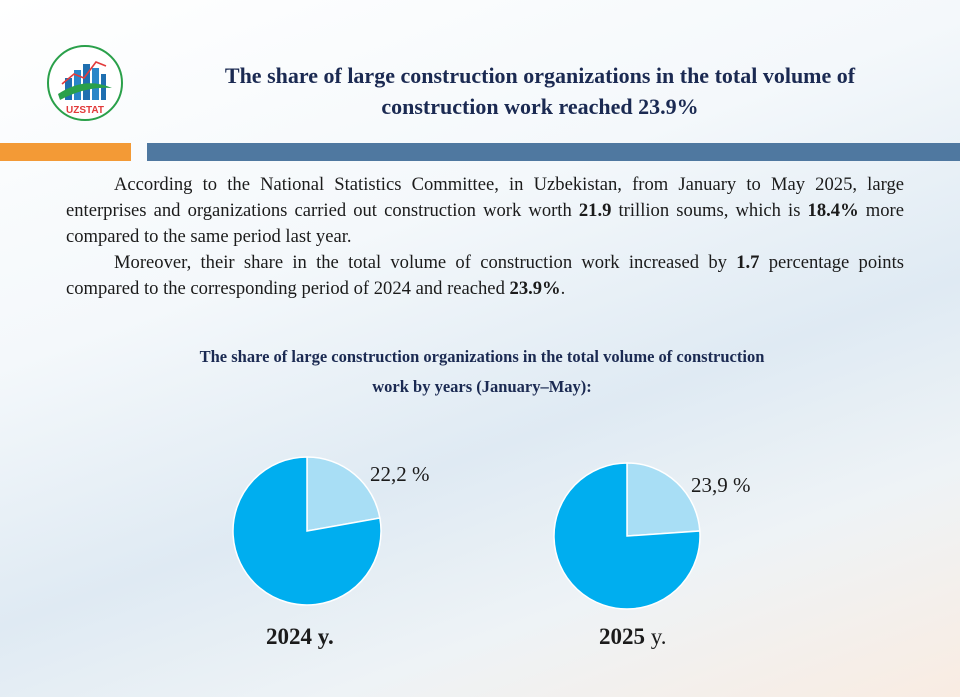 The width and height of the screenshot is (960, 697). I want to click on paragraph-2-bold-a: 1.7, so click(748, 262).